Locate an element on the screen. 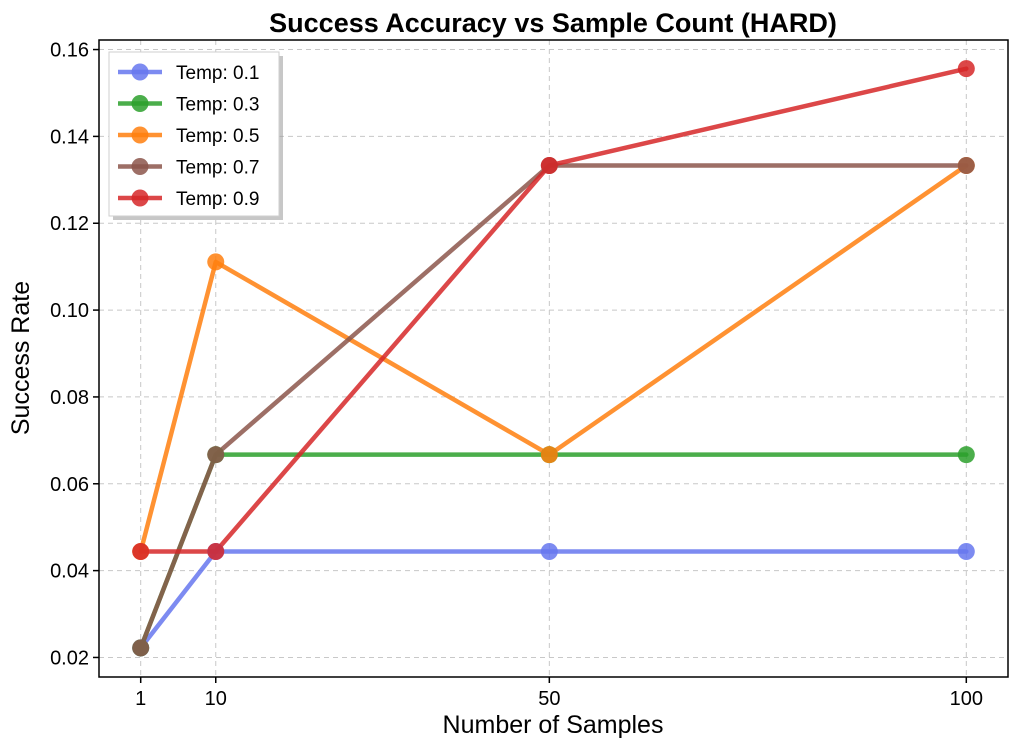 Image resolution: width=1022 pixels, height=750 pixels. y-tick-label: 0.16 is located at coordinates (69, 51).